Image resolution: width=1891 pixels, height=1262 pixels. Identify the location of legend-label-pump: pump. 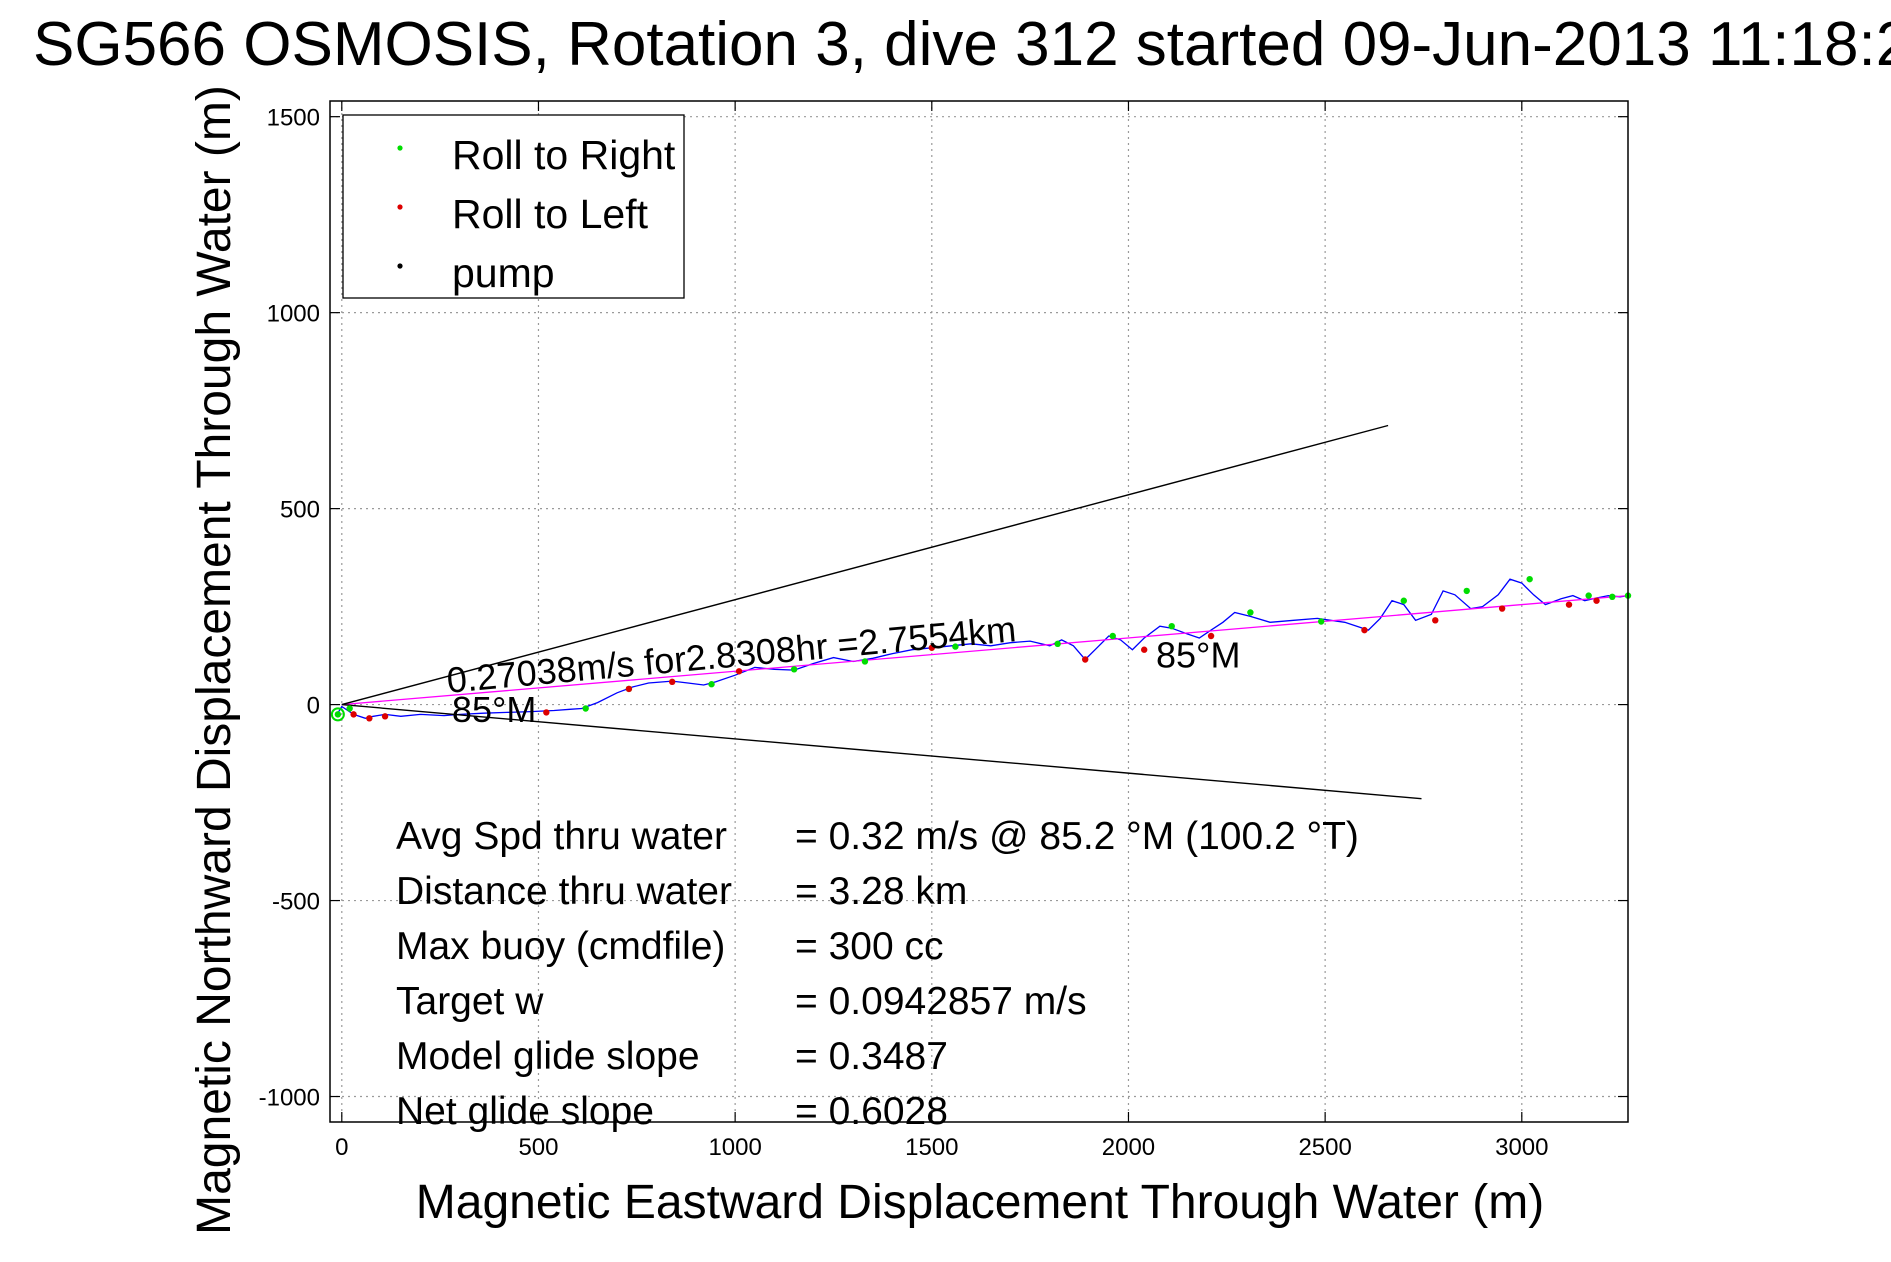
(503, 273).